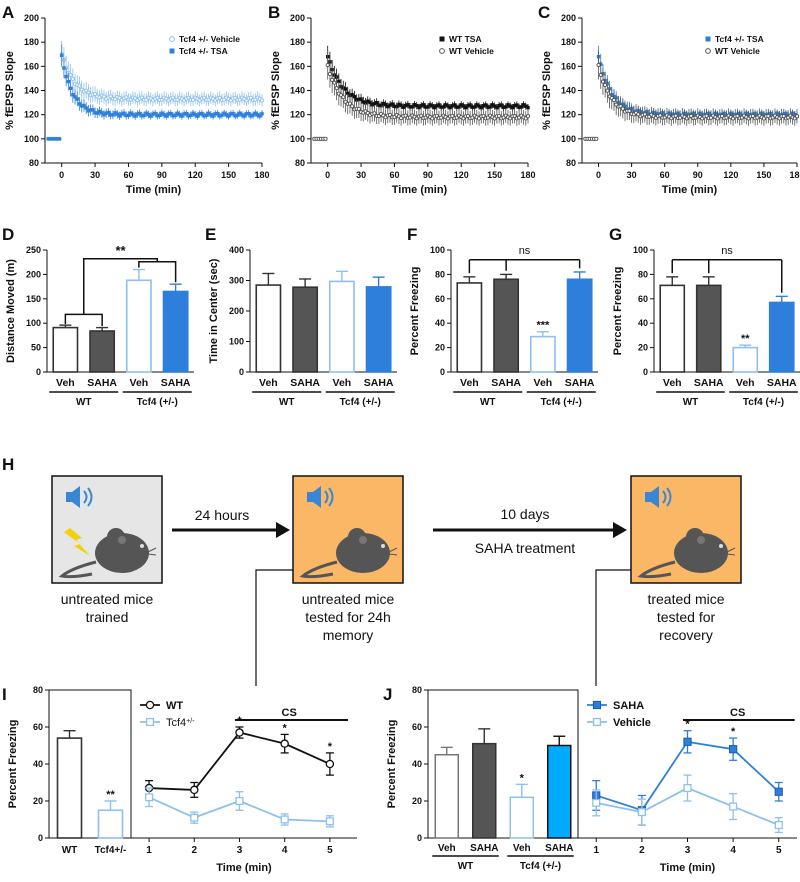  Describe the element at coordinates (239, 762) in the screenshot. I see `series-wt` at that location.